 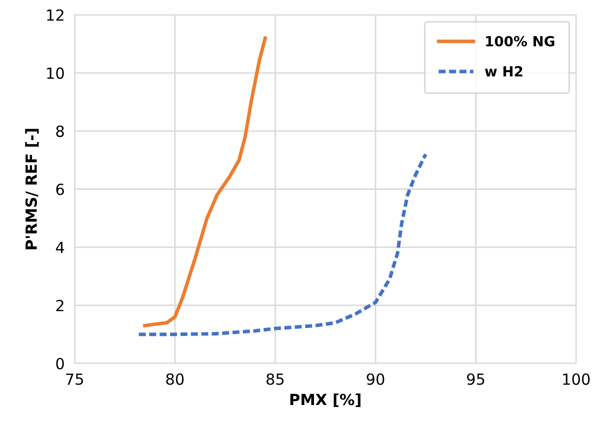 What do you see at coordinates (475, 379) in the screenshot?
I see `x-tick-label: 95` at bounding box center [475, 379].